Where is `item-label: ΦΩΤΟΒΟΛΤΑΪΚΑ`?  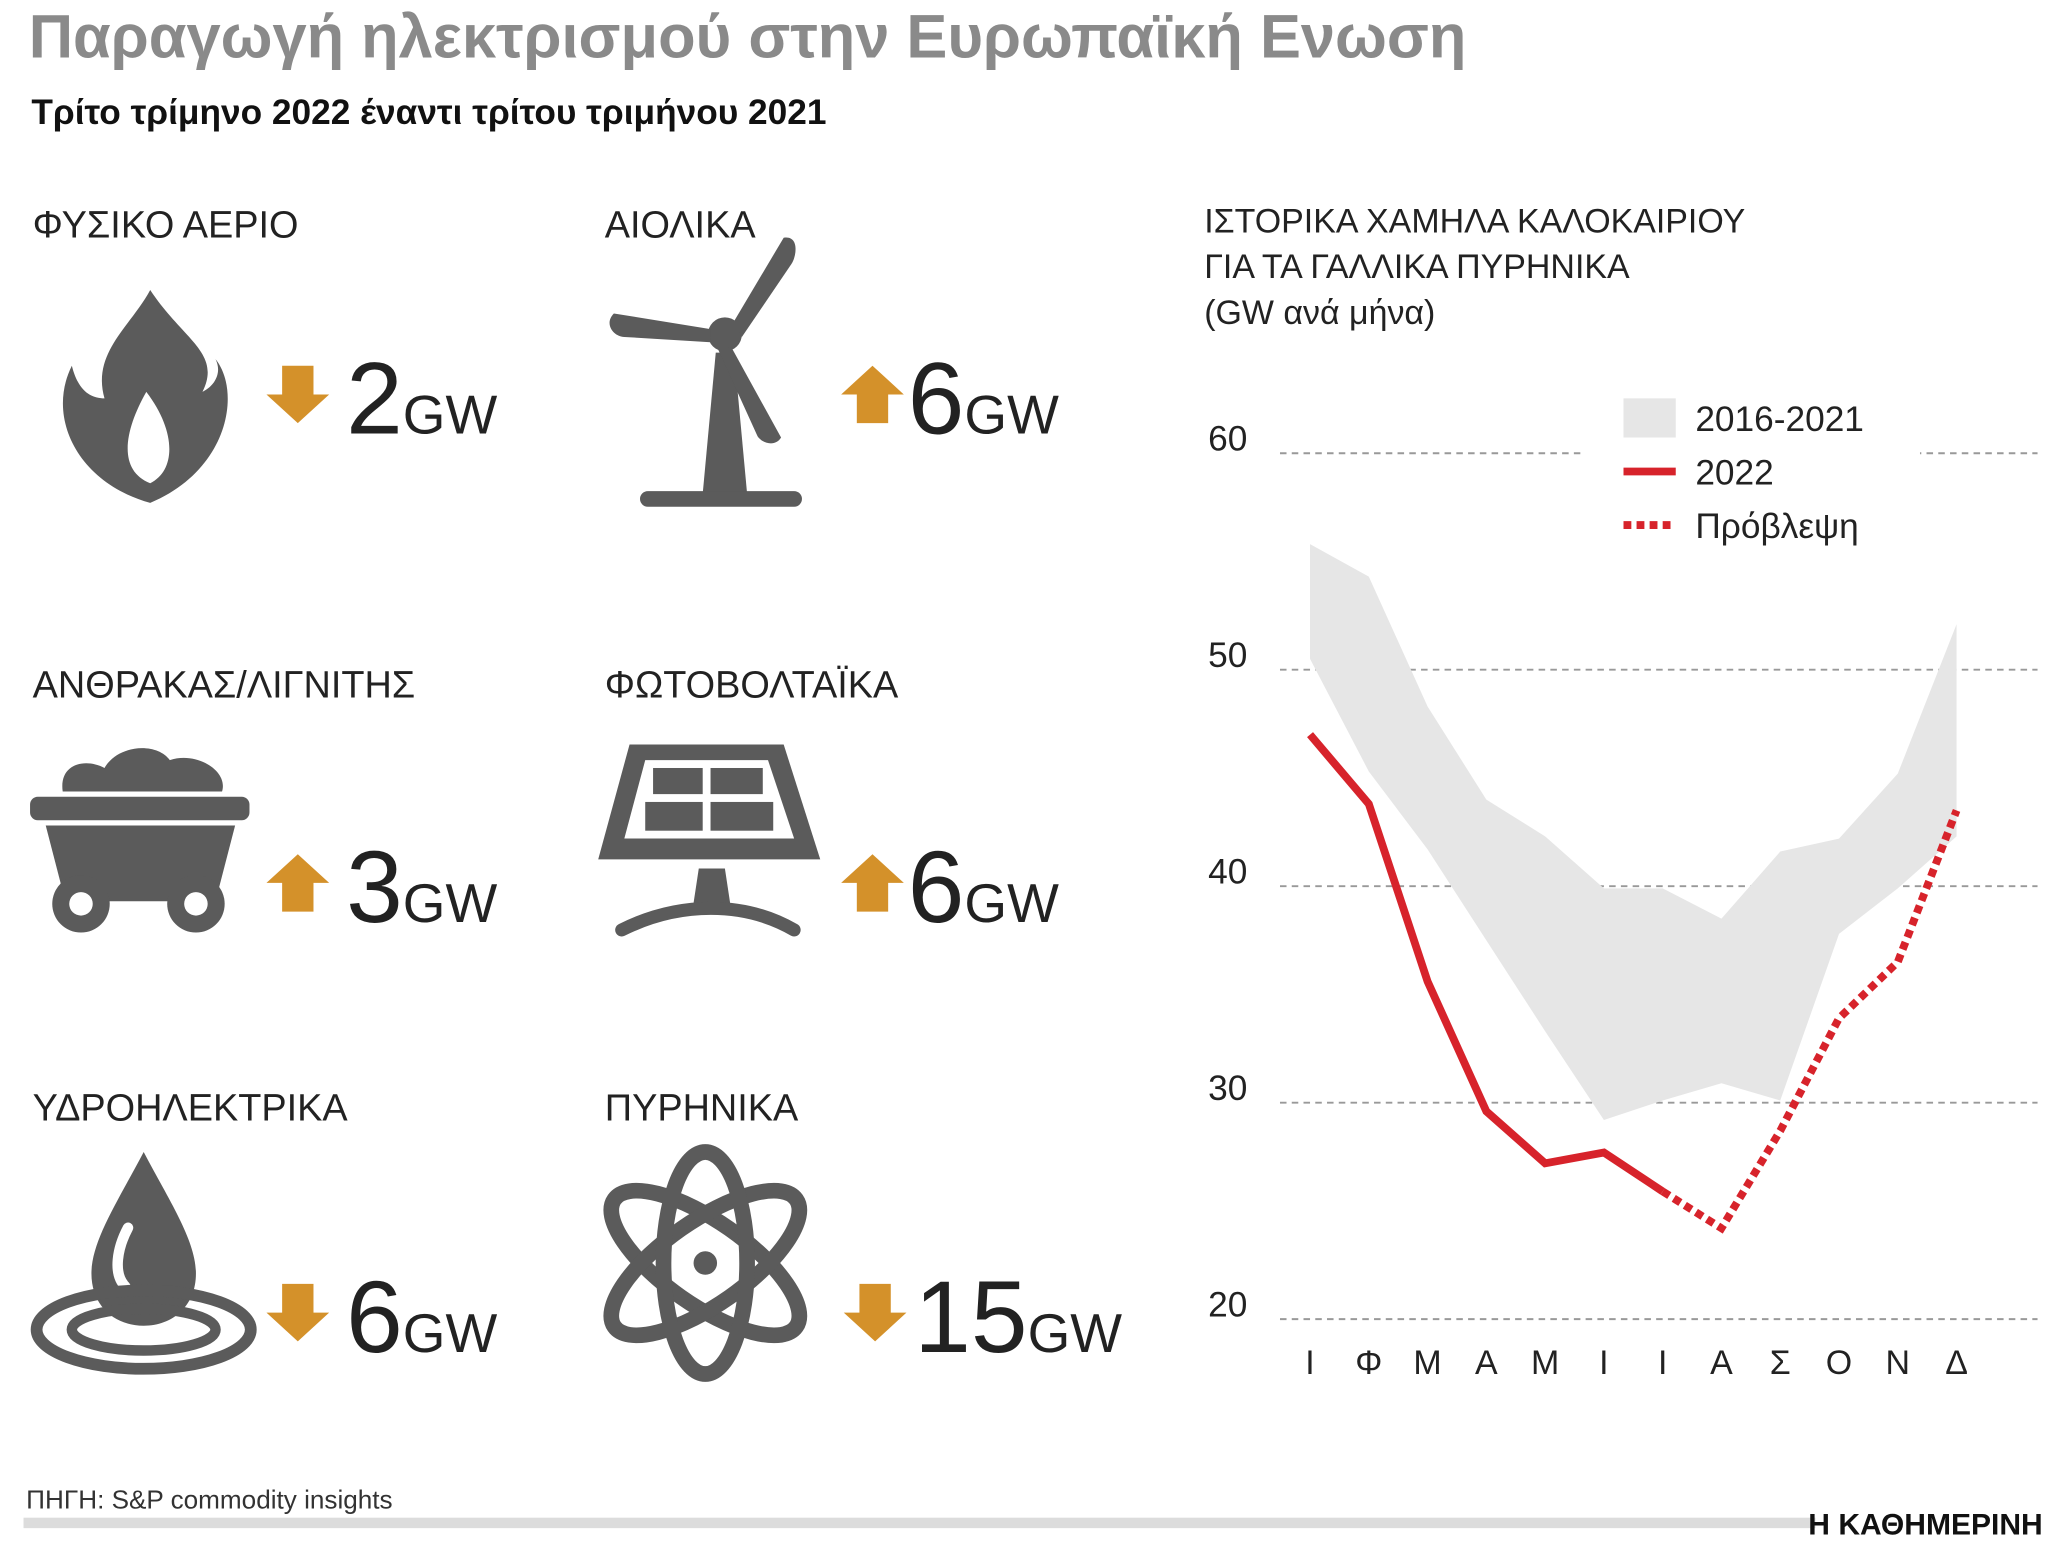 item-label: ΦΩΤΟΒΟΛΤΑΪΚΑ is located at coordinates (752, 685).